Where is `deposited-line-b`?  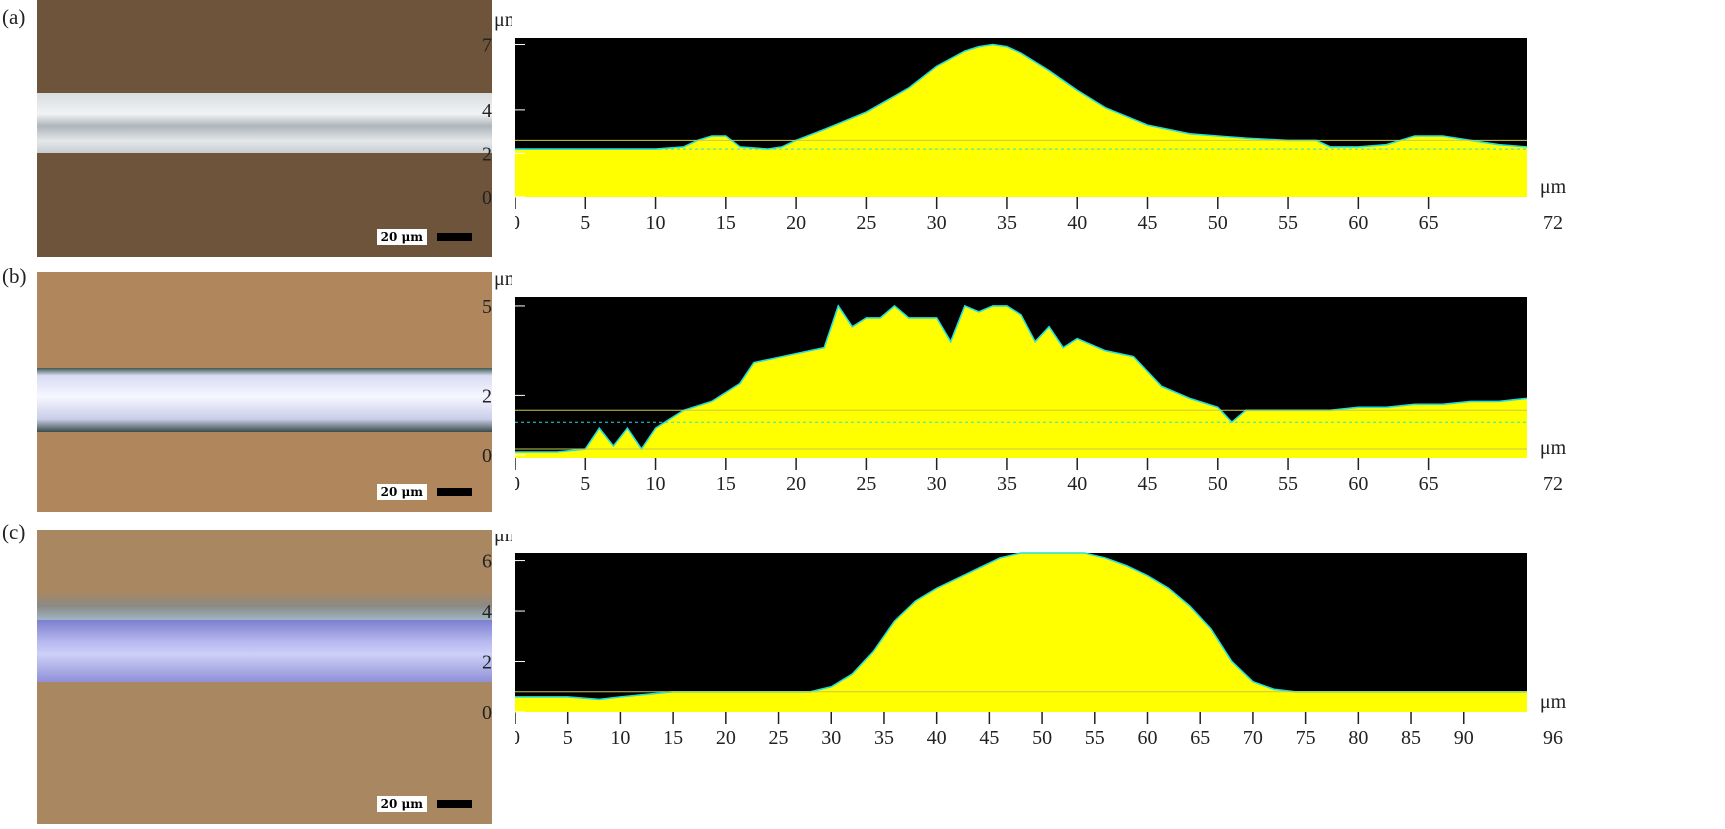 deposited-line-b is located at coordinates (264, 400).